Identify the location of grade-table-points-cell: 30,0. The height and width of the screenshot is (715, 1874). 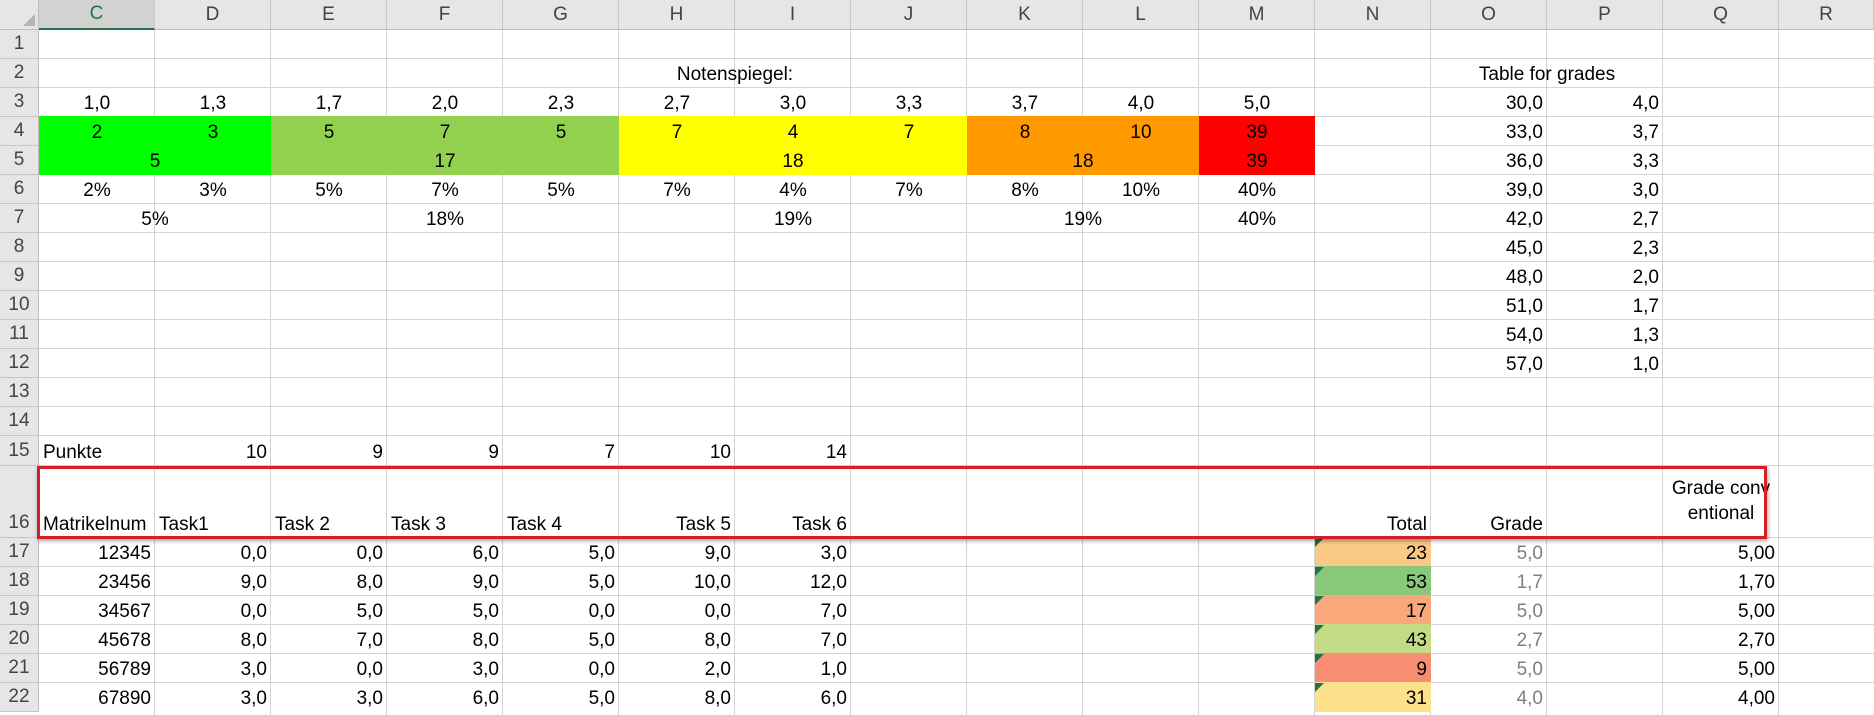
(1524, 103).